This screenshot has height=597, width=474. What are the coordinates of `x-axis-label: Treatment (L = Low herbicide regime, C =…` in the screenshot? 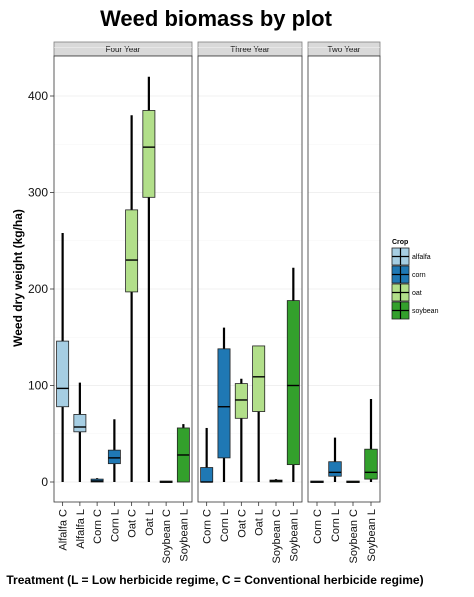 It's located at (214, 580).